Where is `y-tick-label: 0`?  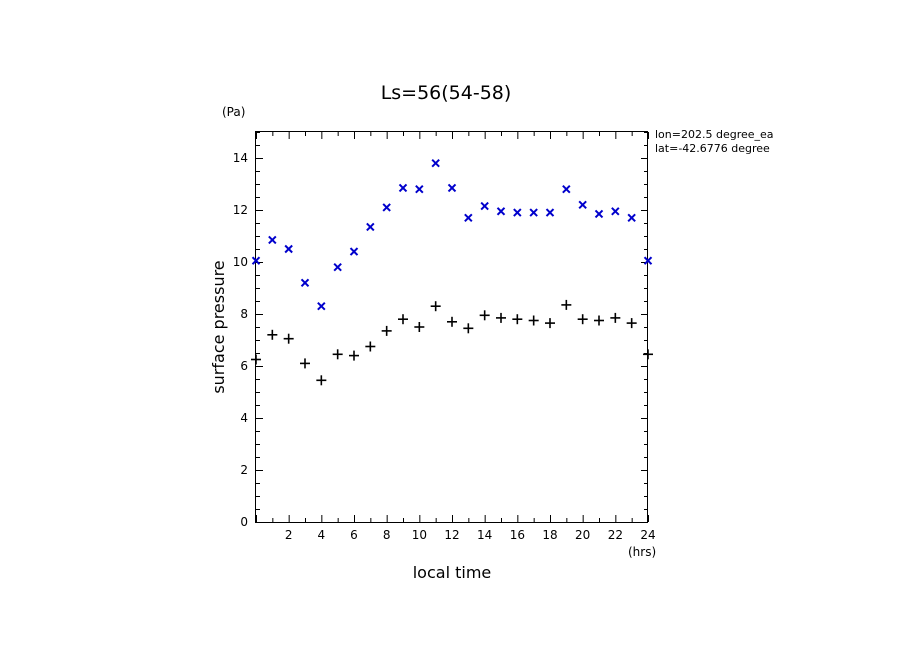 y-tick-label: 0 is located at coordinates (244, 522).